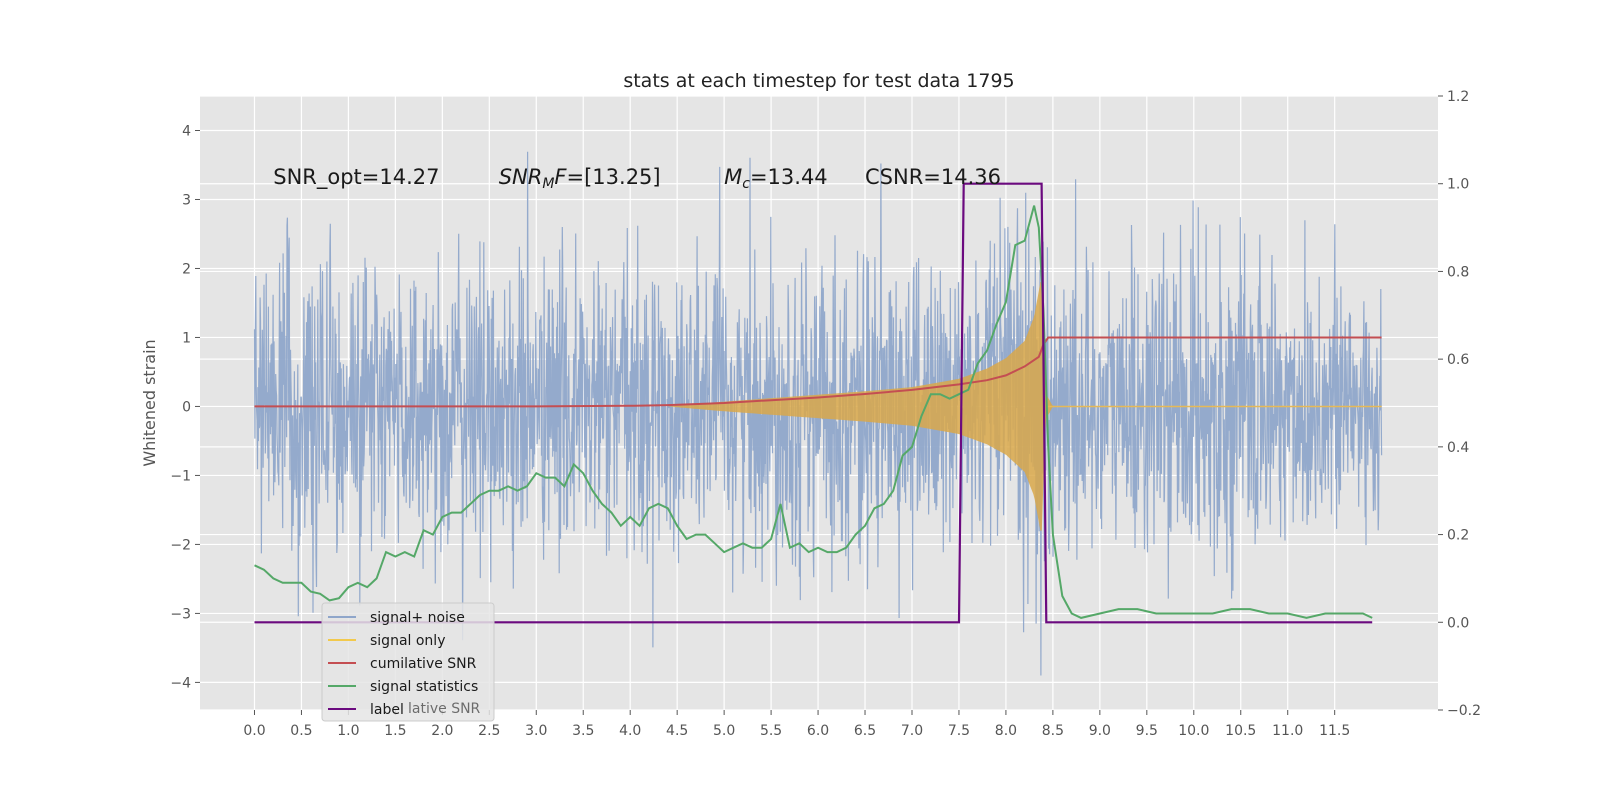  I want to click on legend-entry-2: signal only, so click(407, 641).